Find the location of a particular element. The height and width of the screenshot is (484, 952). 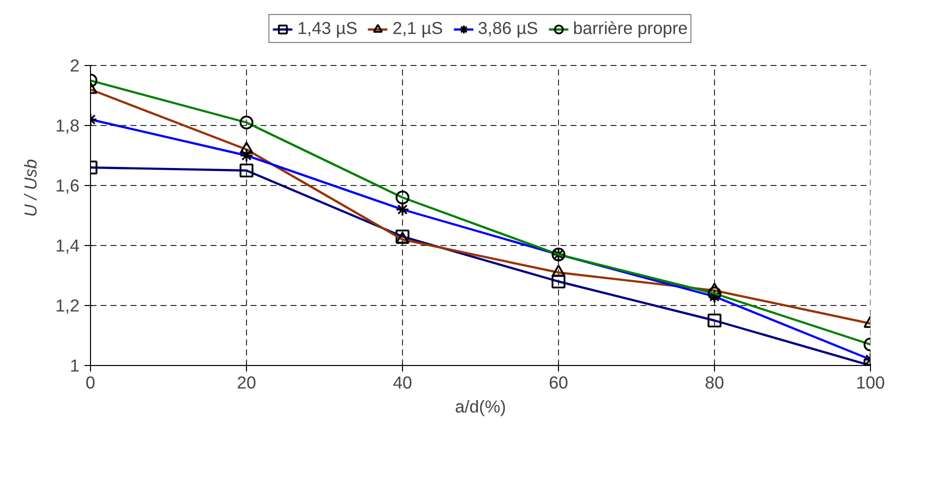

y-axis-title: U / Usb is located at coordinates (30, 187).